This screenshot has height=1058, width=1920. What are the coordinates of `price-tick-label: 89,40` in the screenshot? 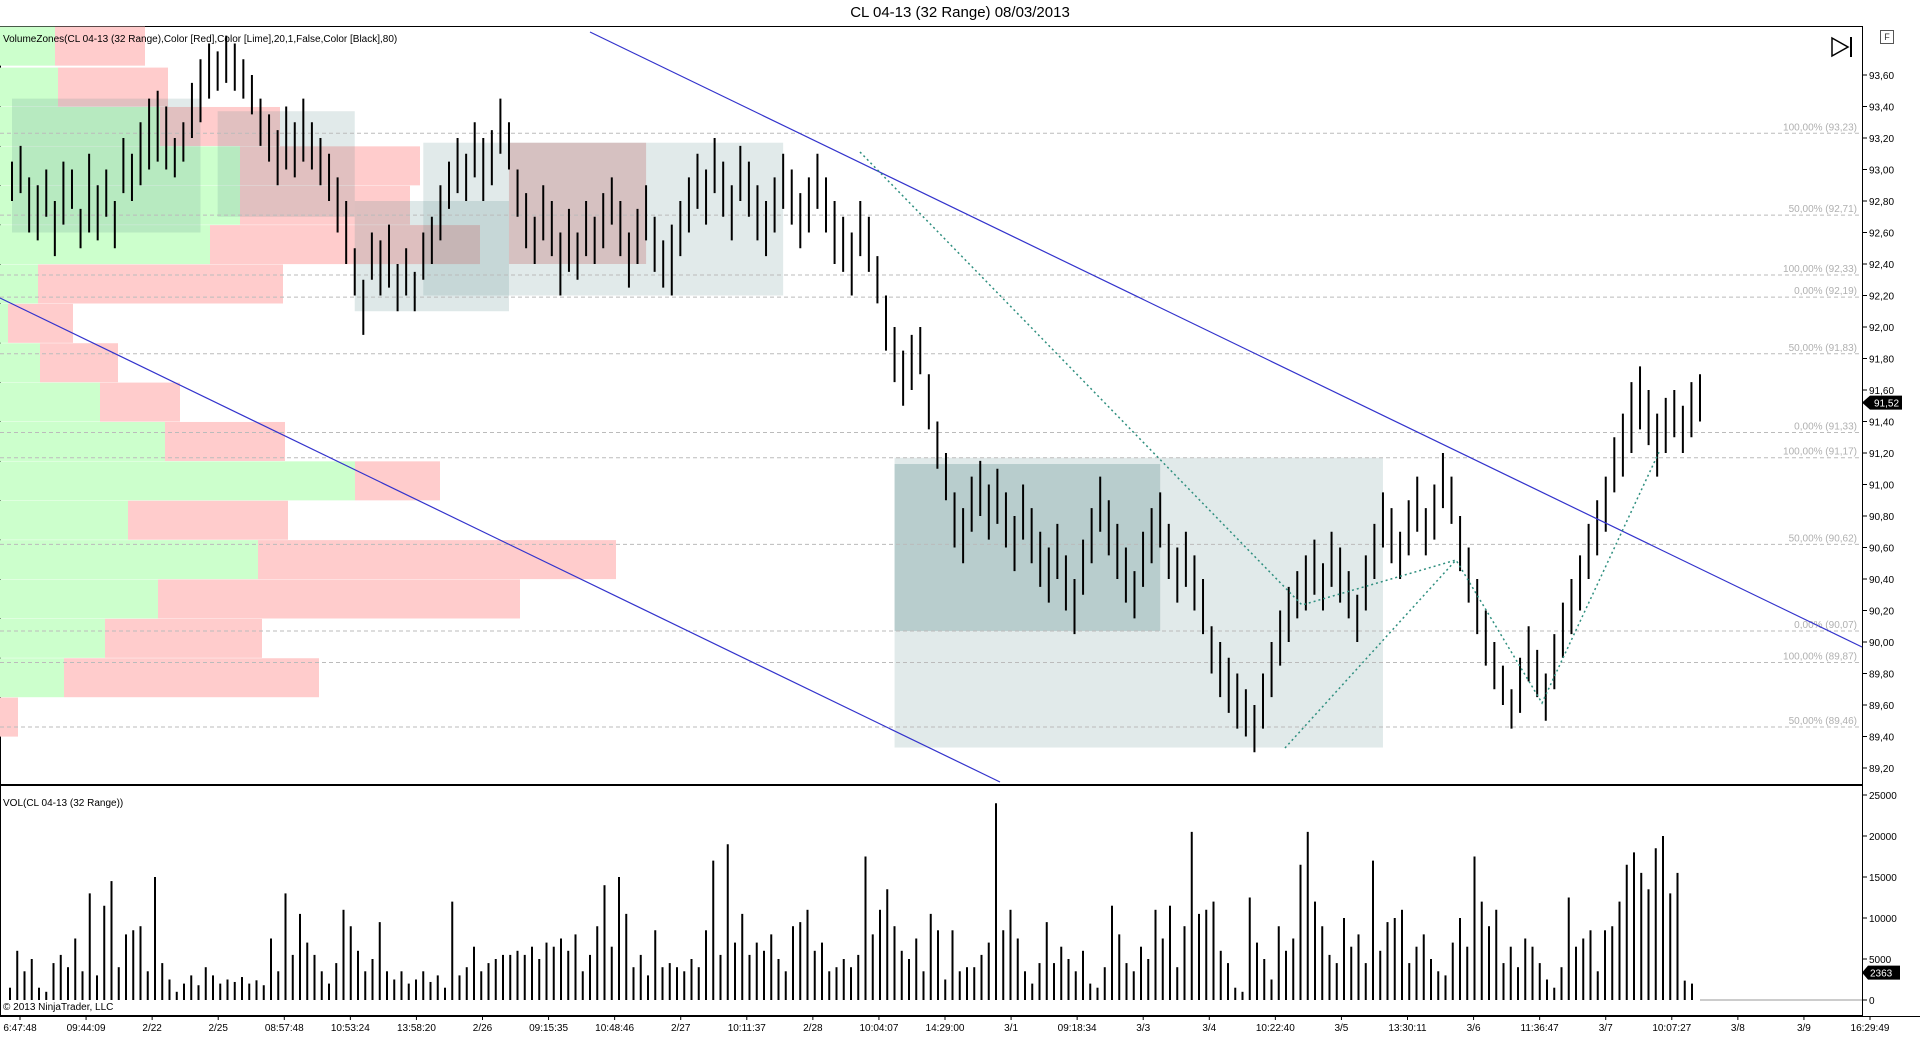 It's located at (1881, 738).